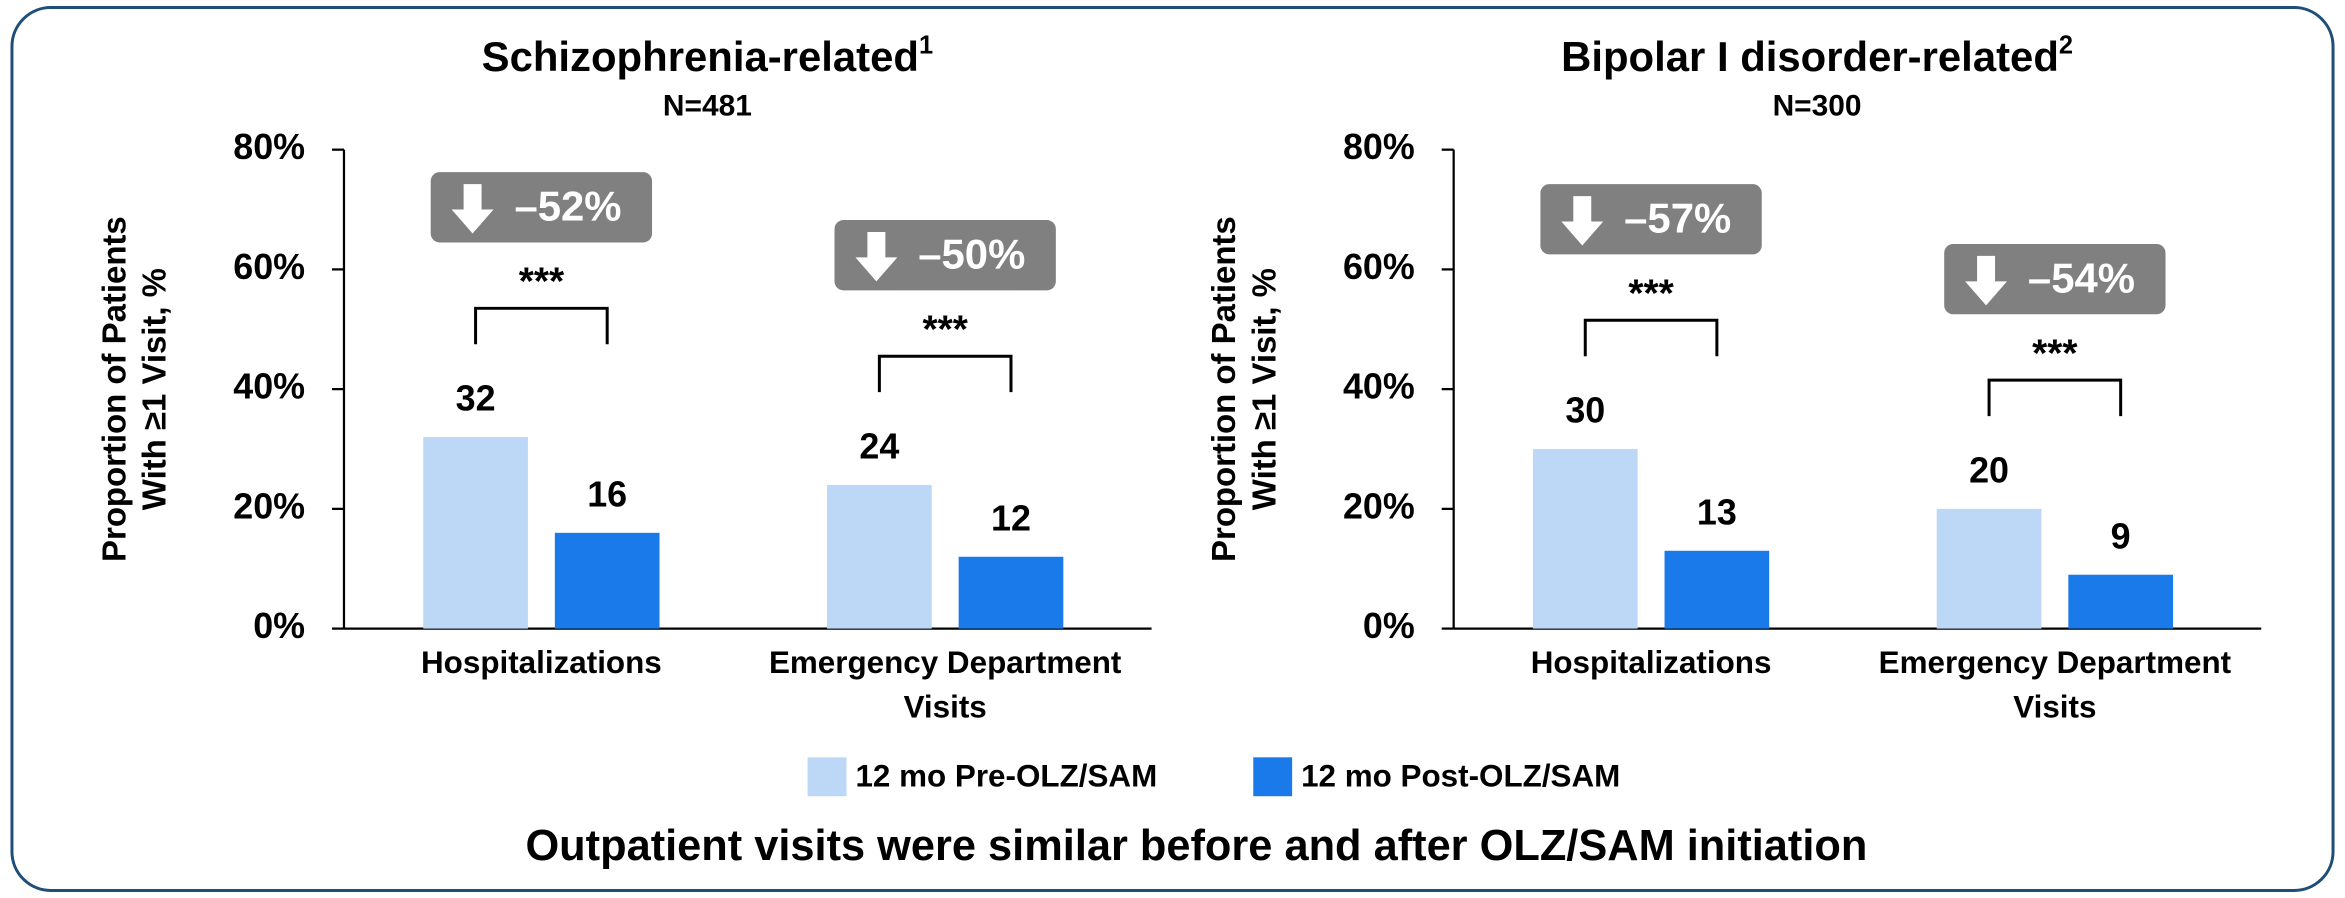  What do you see at coordinates (607, 494) in the screenshot?
I see `value-label: 16` at bounding box center [607, 494].